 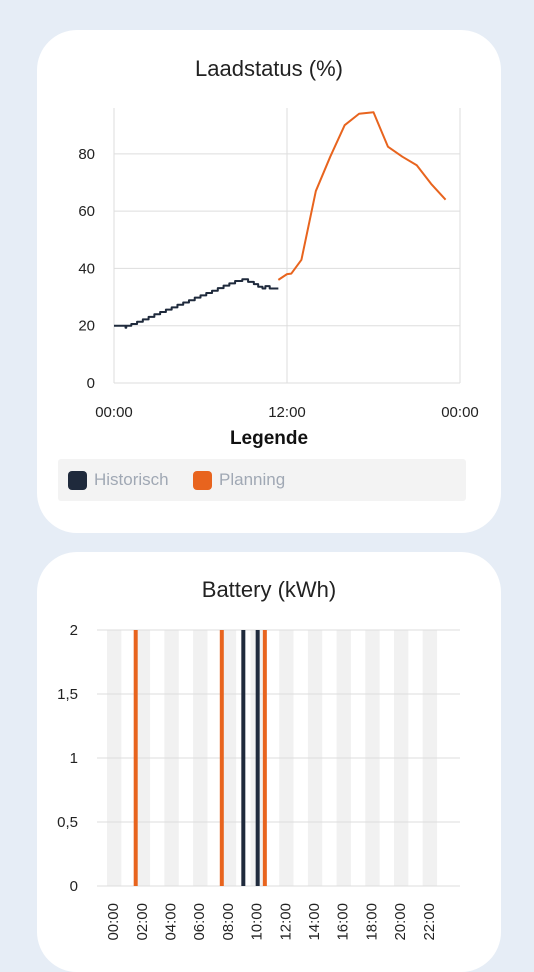 I want to click on x-tick-label: 06:00, so click(x=199, y=922).